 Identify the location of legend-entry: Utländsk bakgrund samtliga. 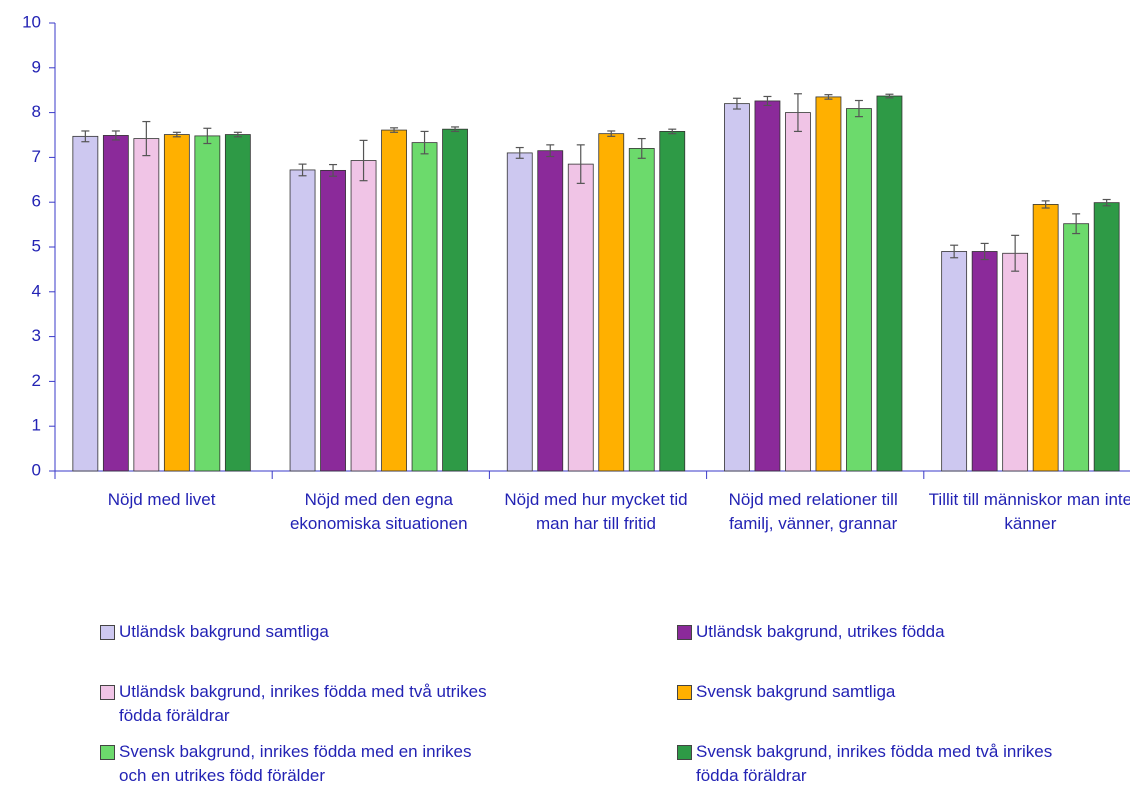
(310, 632).